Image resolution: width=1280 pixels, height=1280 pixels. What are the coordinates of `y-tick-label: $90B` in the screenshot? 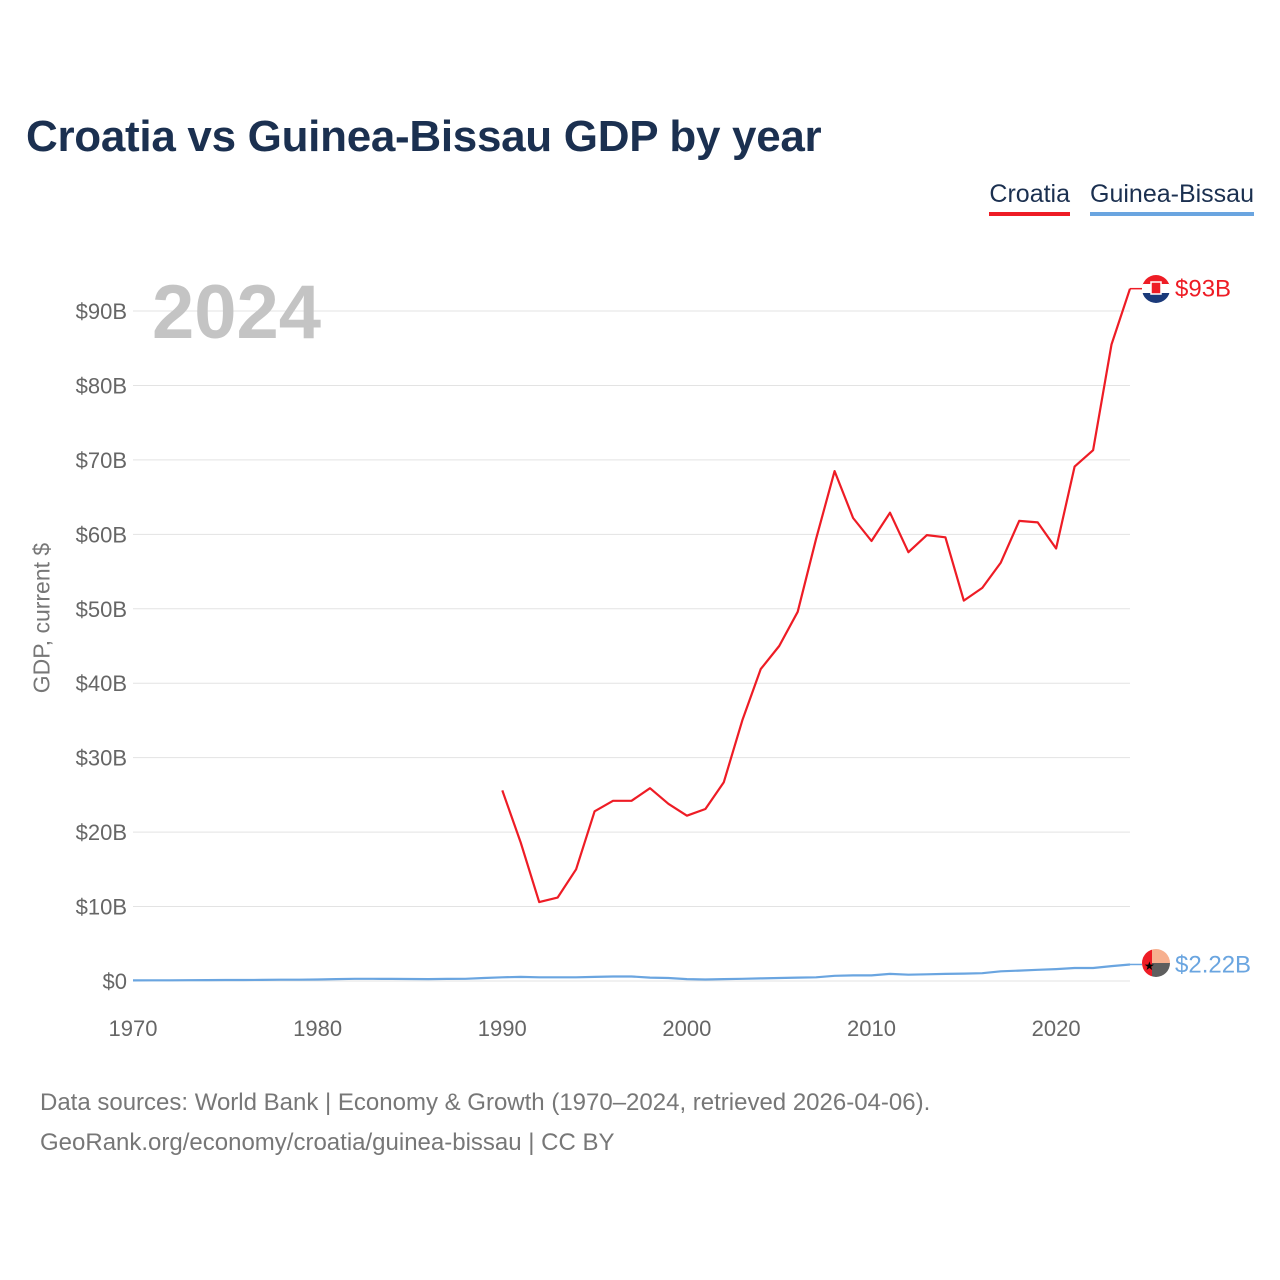 It's located at (101, 311).